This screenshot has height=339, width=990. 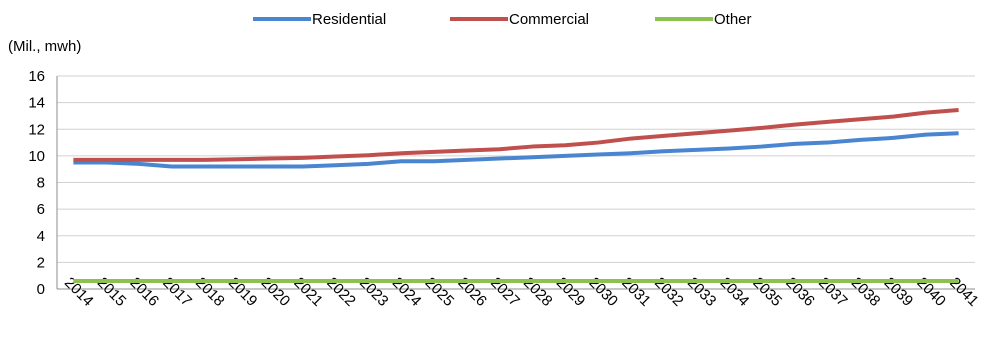 I want to click on legend-label-residential: Residential, so click(x=349, y=19).